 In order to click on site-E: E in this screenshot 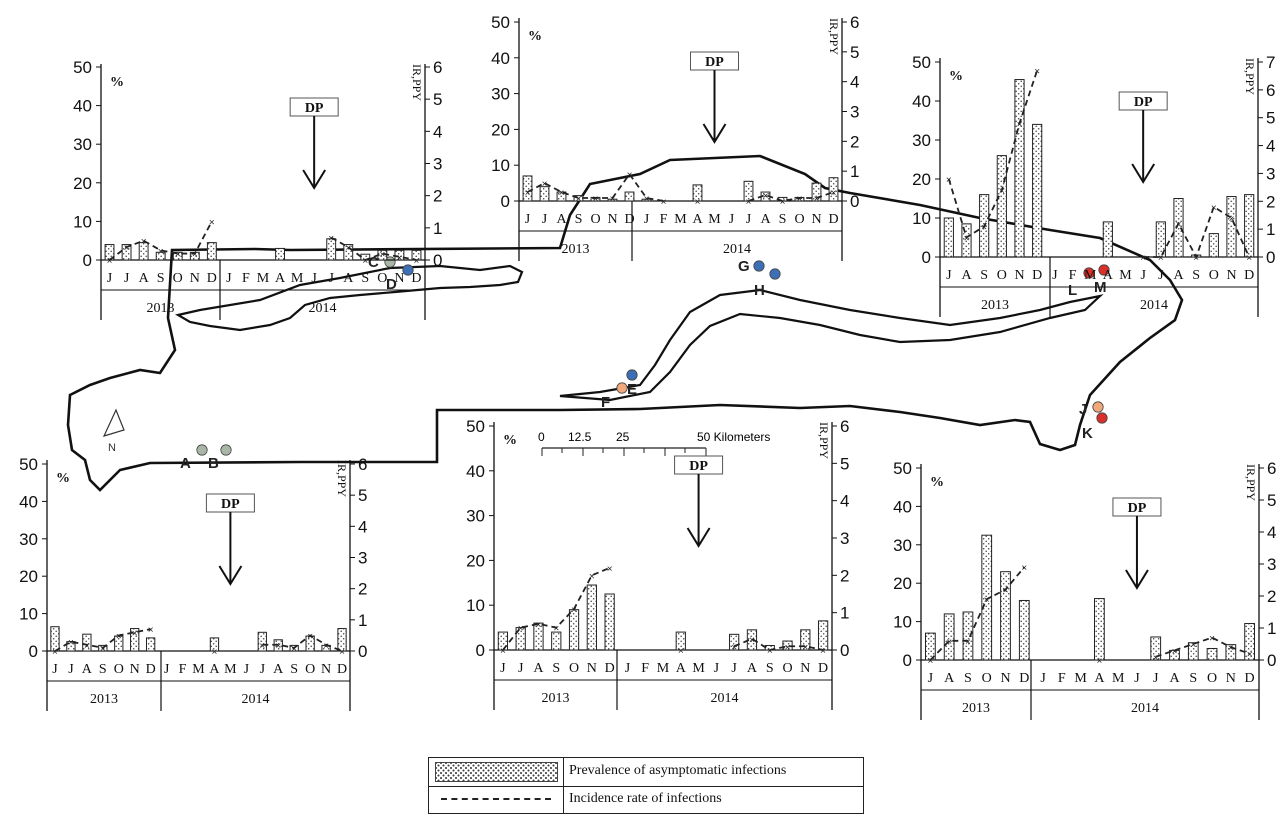, I will do `click(632, 383)`.